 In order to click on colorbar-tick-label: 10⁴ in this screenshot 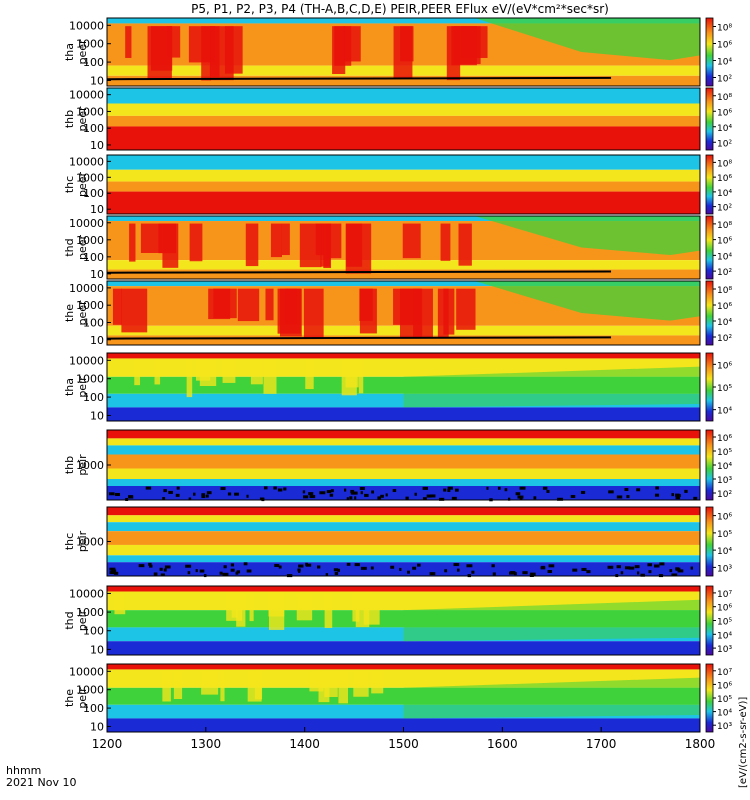, I will do `click(724, 129)`.